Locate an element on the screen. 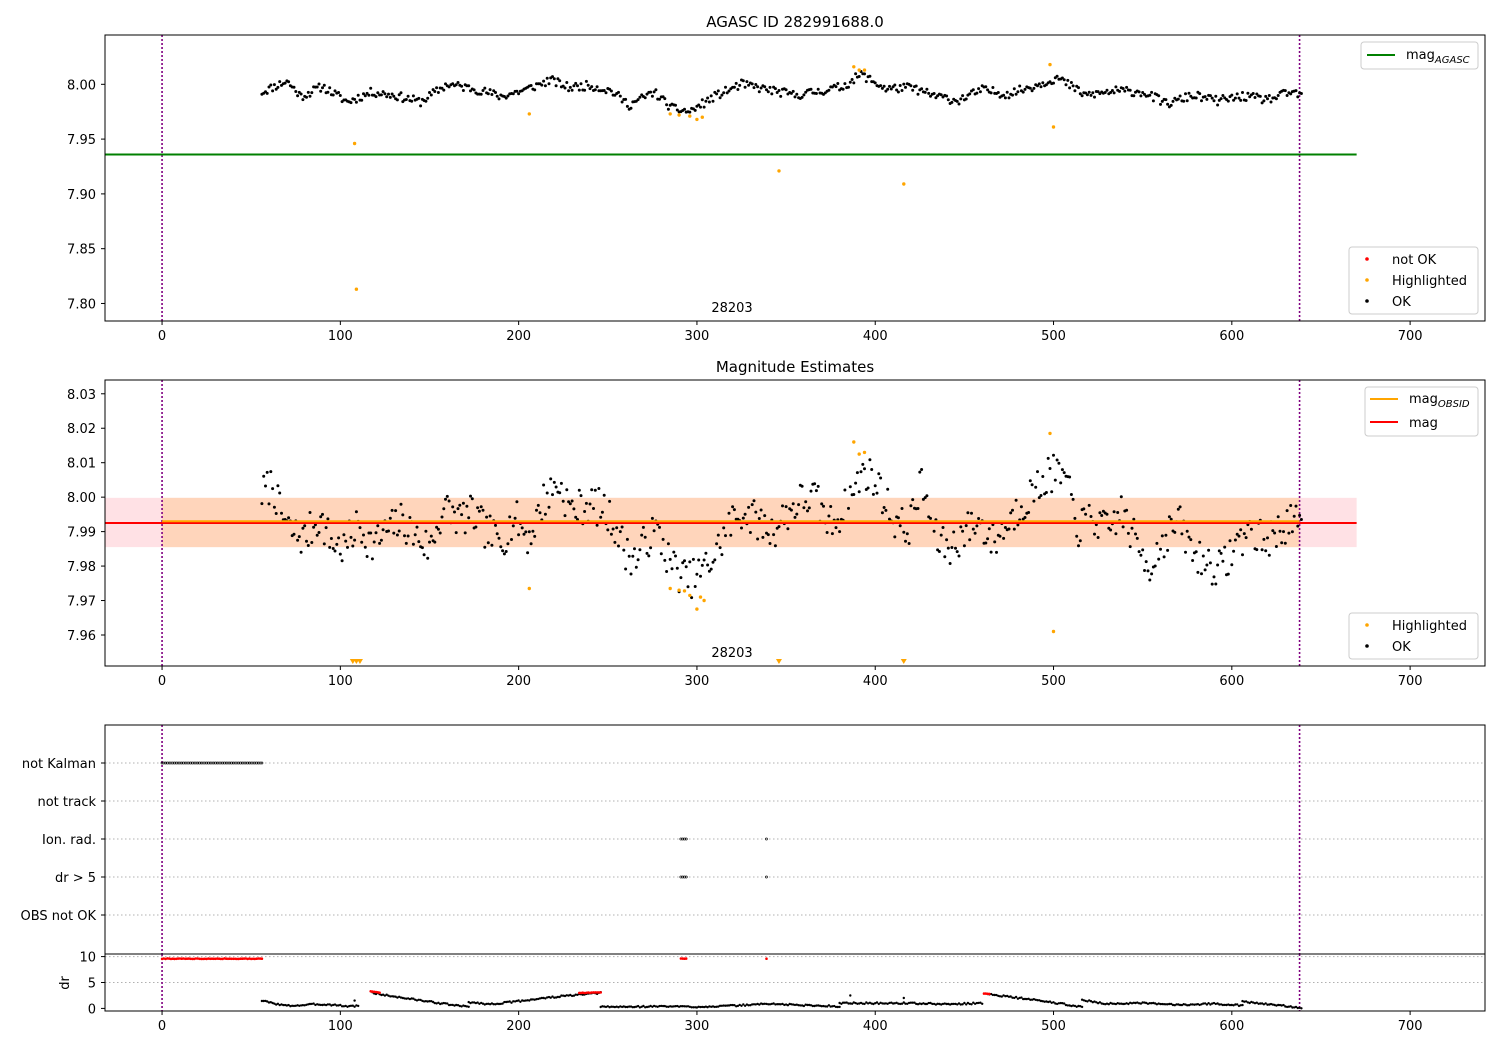 The image size is (1500, 1050). flag-category-label: not Kalman is located at coordinates (59, 764).